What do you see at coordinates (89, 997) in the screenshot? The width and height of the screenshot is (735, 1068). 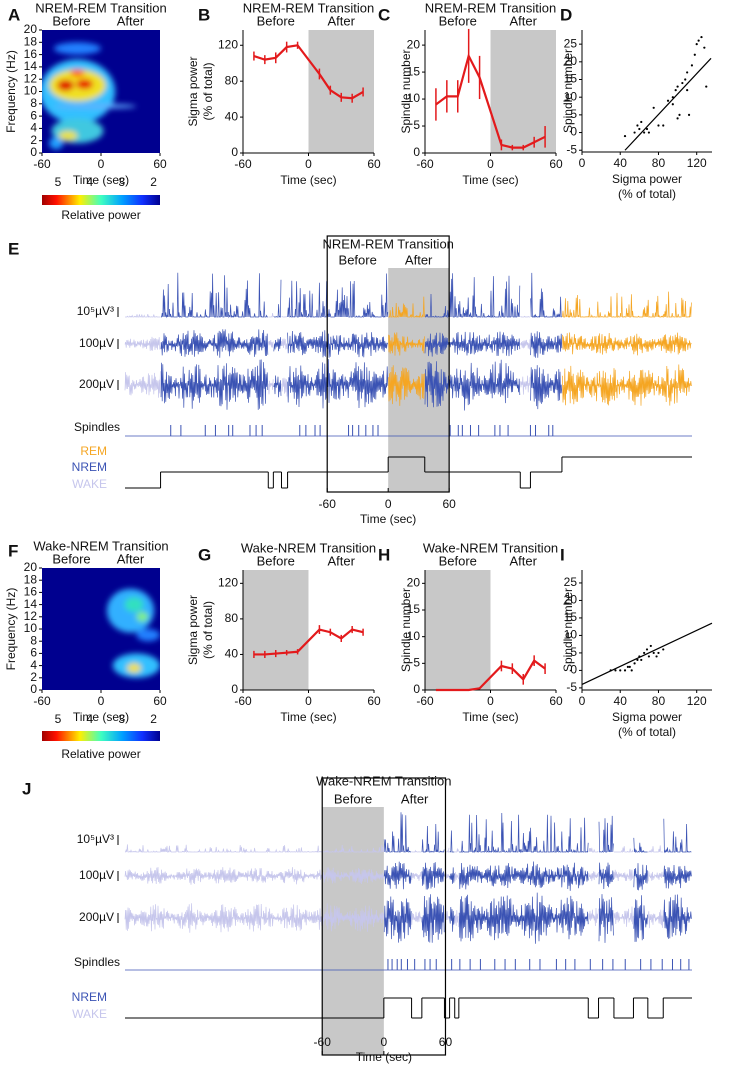 I see `state-label: NREM` at bounding box center [89, 997].